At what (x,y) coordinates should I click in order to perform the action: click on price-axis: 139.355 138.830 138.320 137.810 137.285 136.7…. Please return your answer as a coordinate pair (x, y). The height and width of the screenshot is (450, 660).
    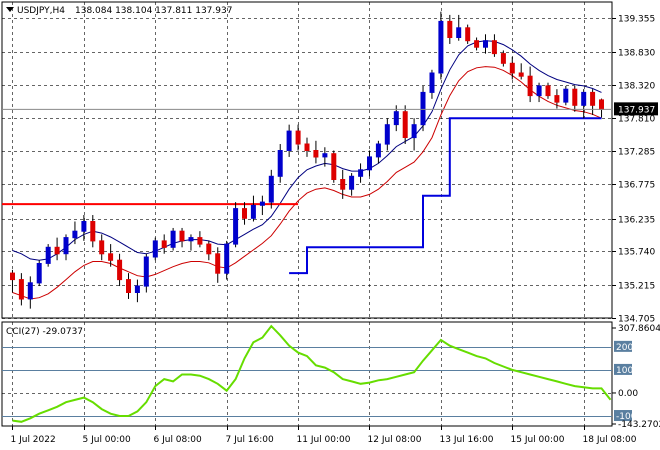
    Looking at the image, I should click on (633, 170).